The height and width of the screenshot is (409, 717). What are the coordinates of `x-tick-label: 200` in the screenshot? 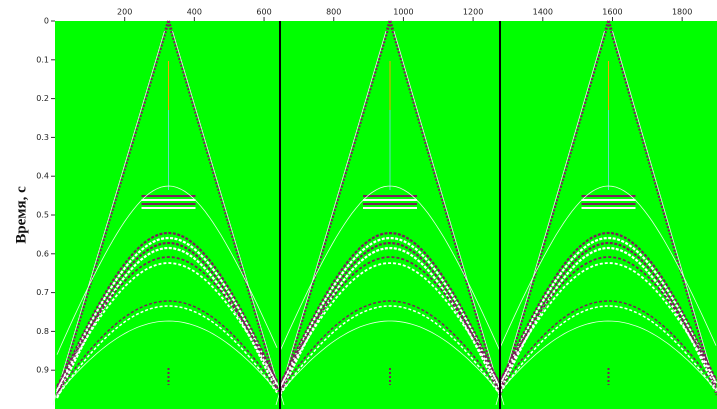 It's located at (124, 12).